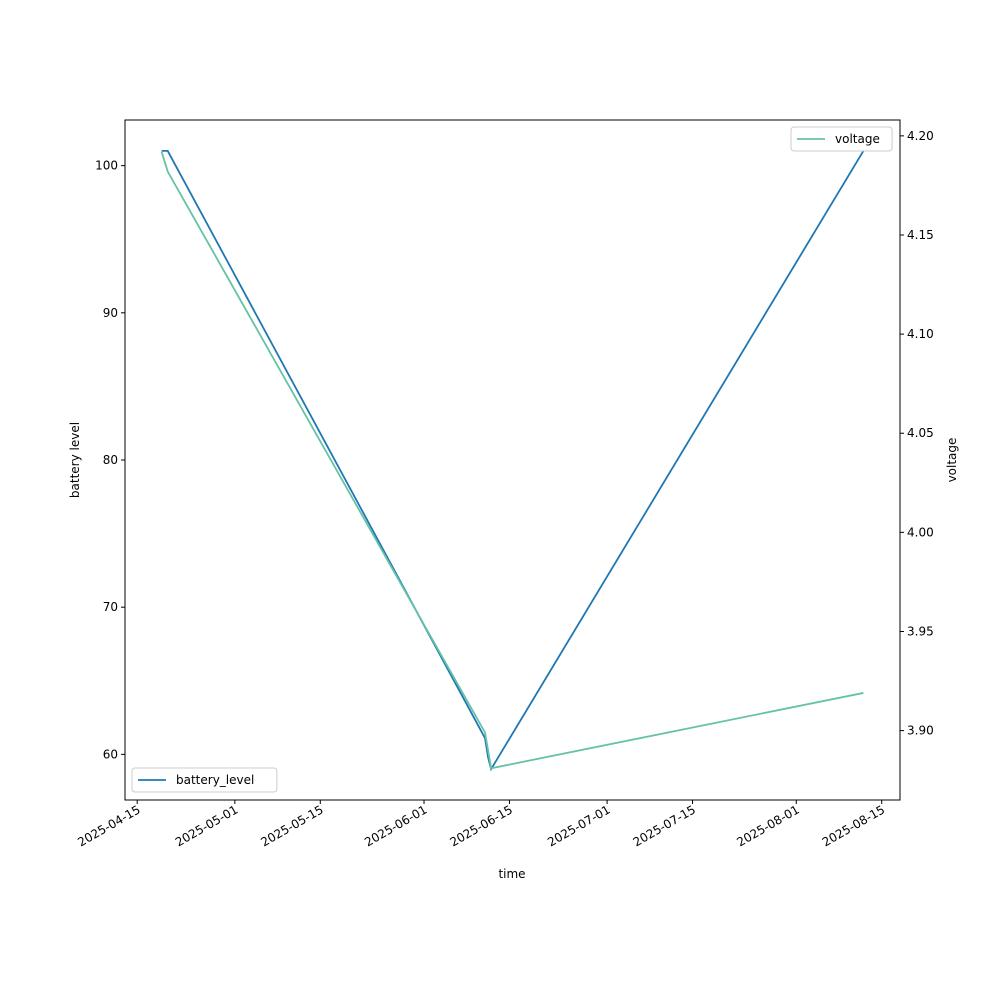 Image resolution: width=1000 pixels, height=1004 pixels. I want to click on y-axis-label: battery level, so click(75, 460).